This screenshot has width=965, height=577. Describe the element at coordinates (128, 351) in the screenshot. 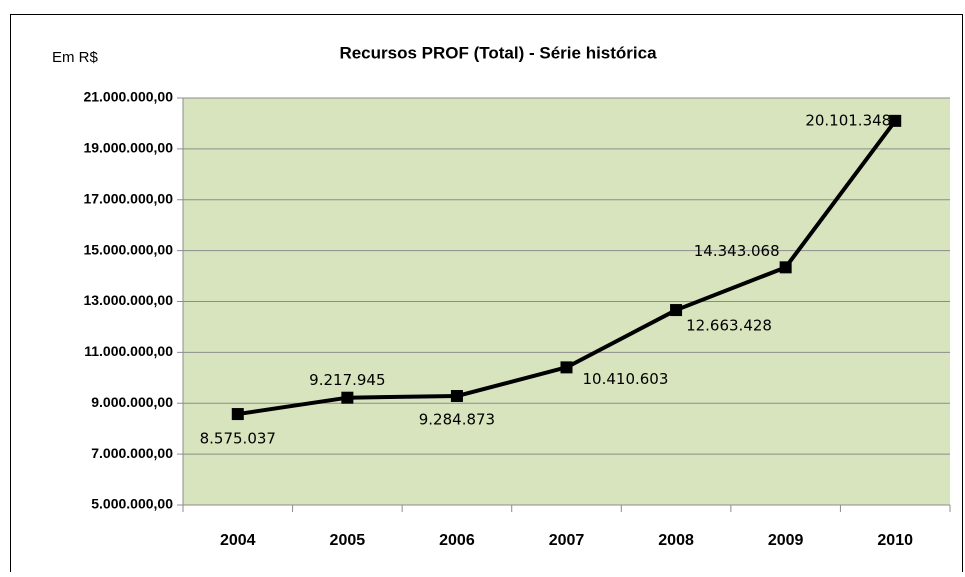

I see `y-tick-label: 11.000.000,00` at that location.